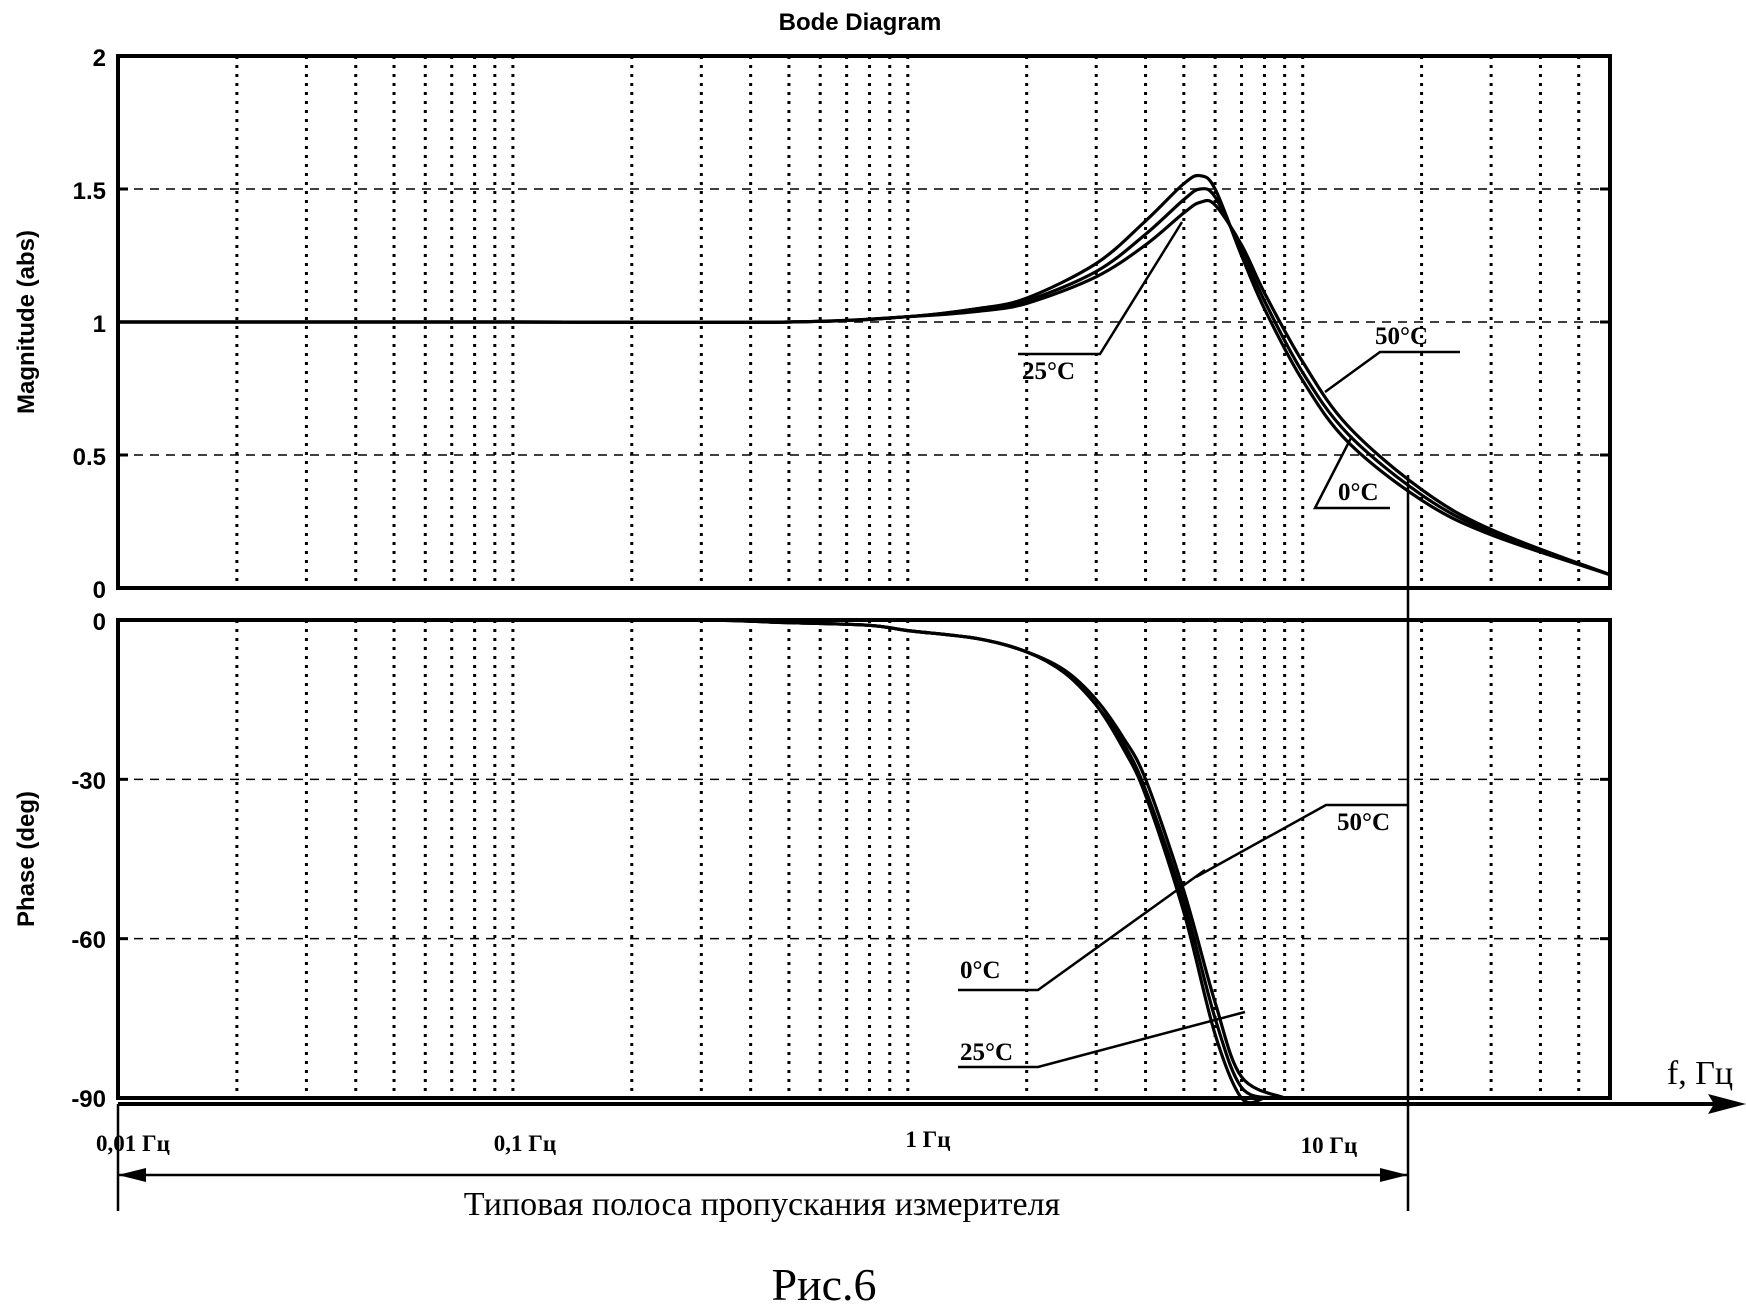 The width and height of the screenshot is (1746, 1309). I want to click on mag-ytick-label: 1, so click(99, 324).